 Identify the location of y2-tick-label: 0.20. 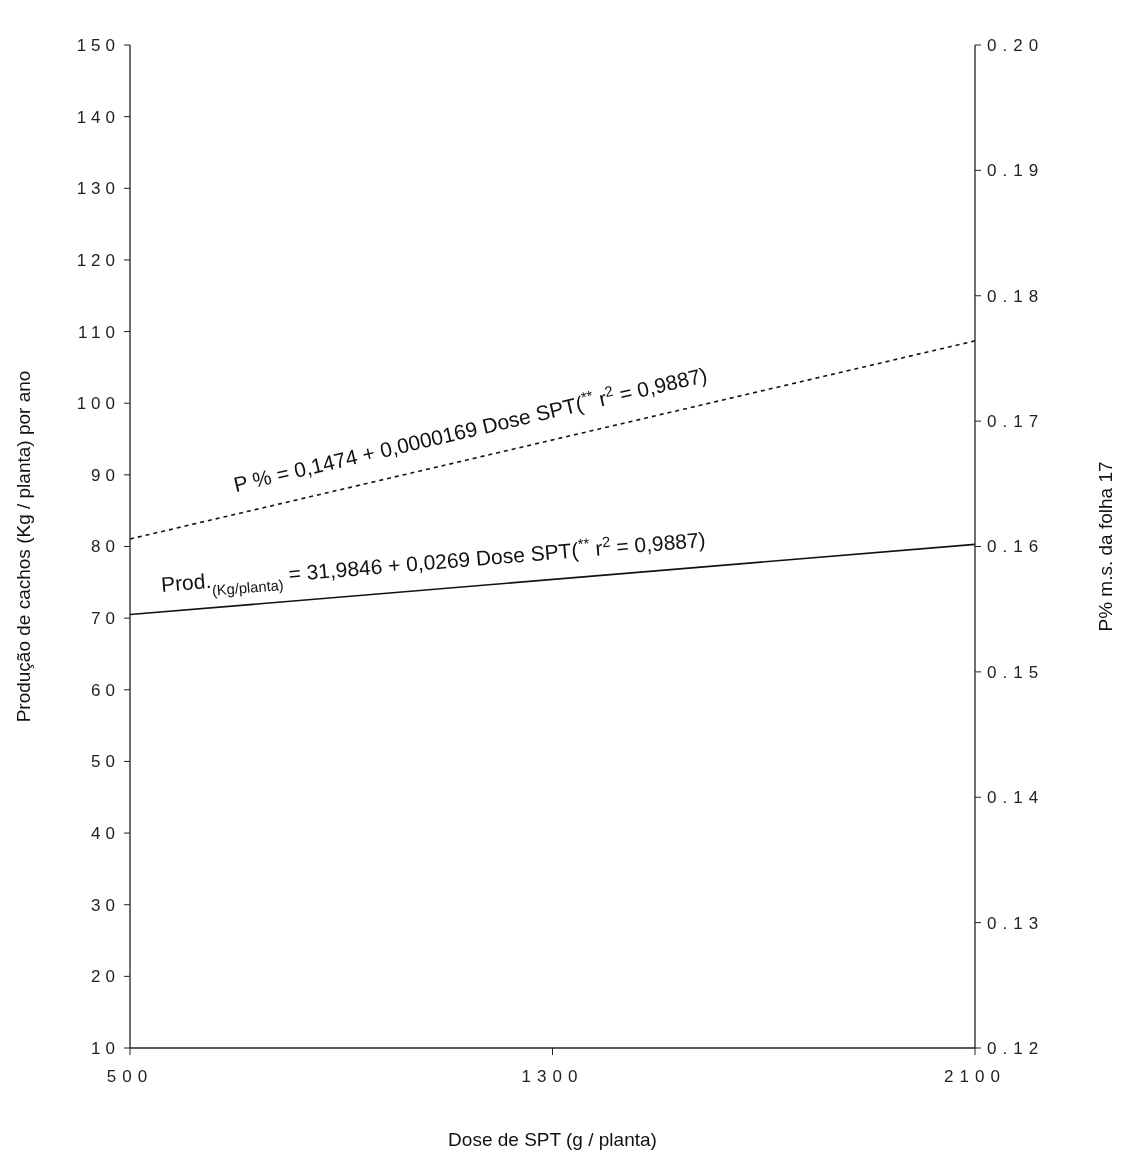
(1016, 45).